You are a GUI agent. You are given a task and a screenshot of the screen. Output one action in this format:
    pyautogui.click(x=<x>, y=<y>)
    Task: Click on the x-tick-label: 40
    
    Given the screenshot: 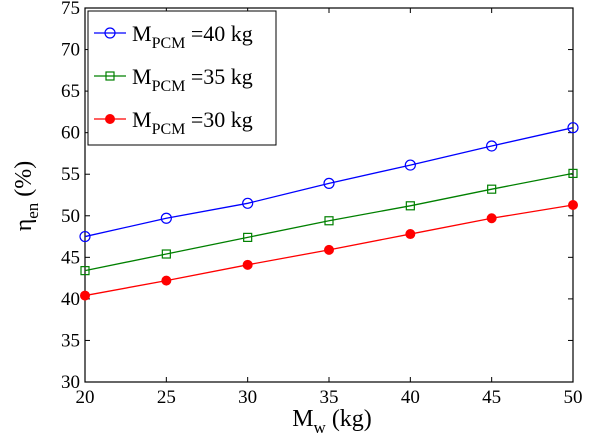 What is the action you would take?
    pyautogui.click(x=410, y=397)
    